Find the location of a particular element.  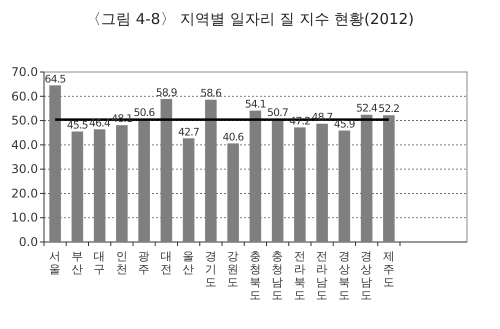

y-tick-label: 20.0 is located at coordinates (24, 193).